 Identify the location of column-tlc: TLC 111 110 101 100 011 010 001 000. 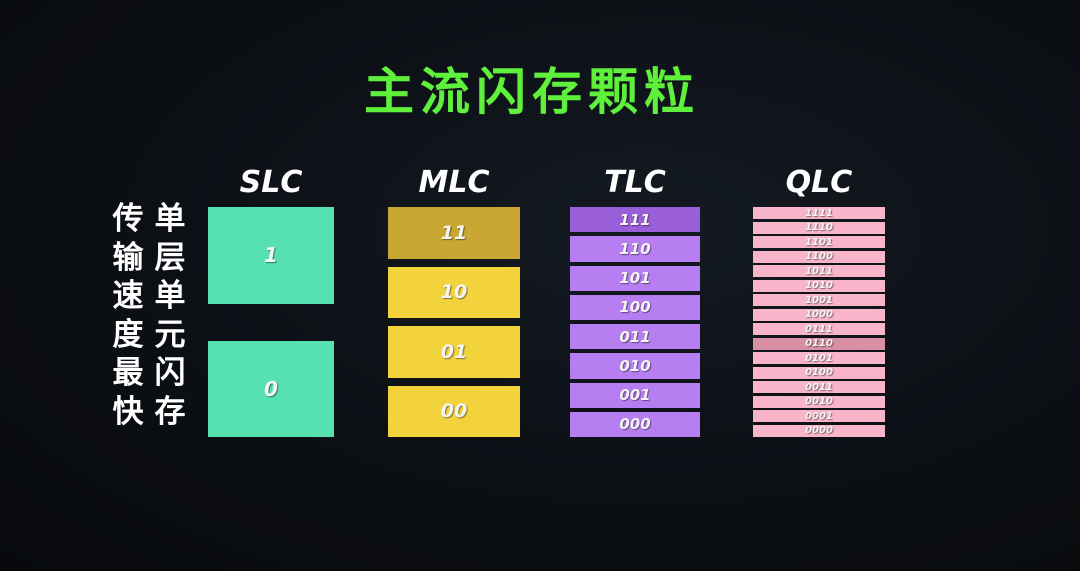
(635, 301).